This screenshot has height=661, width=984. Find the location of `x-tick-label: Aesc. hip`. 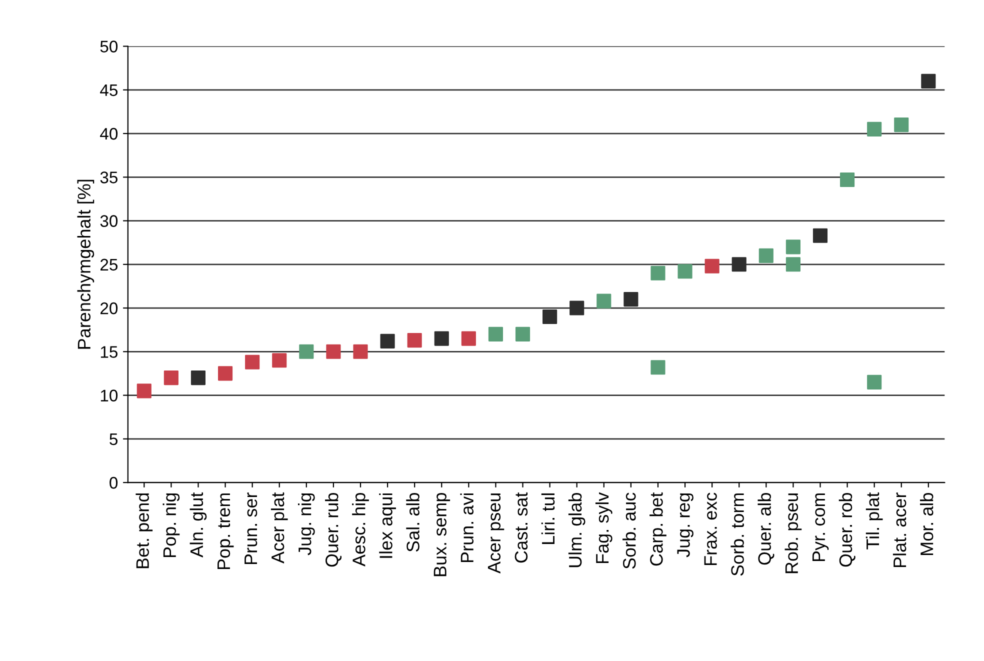

x-tick-label: Aesc. hip is located at coordinates (360, 529).